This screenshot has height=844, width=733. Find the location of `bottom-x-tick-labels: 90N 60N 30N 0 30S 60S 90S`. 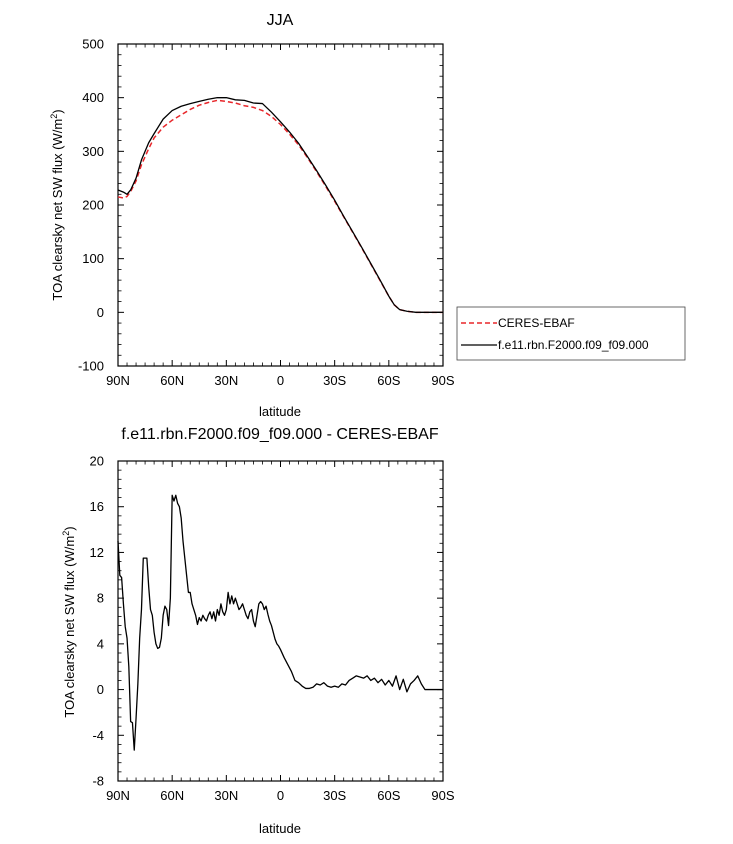

bottom-x-tick-labels: 90N 60N 30N 0 30S 60S 90S is located at coordinates (280, 795).